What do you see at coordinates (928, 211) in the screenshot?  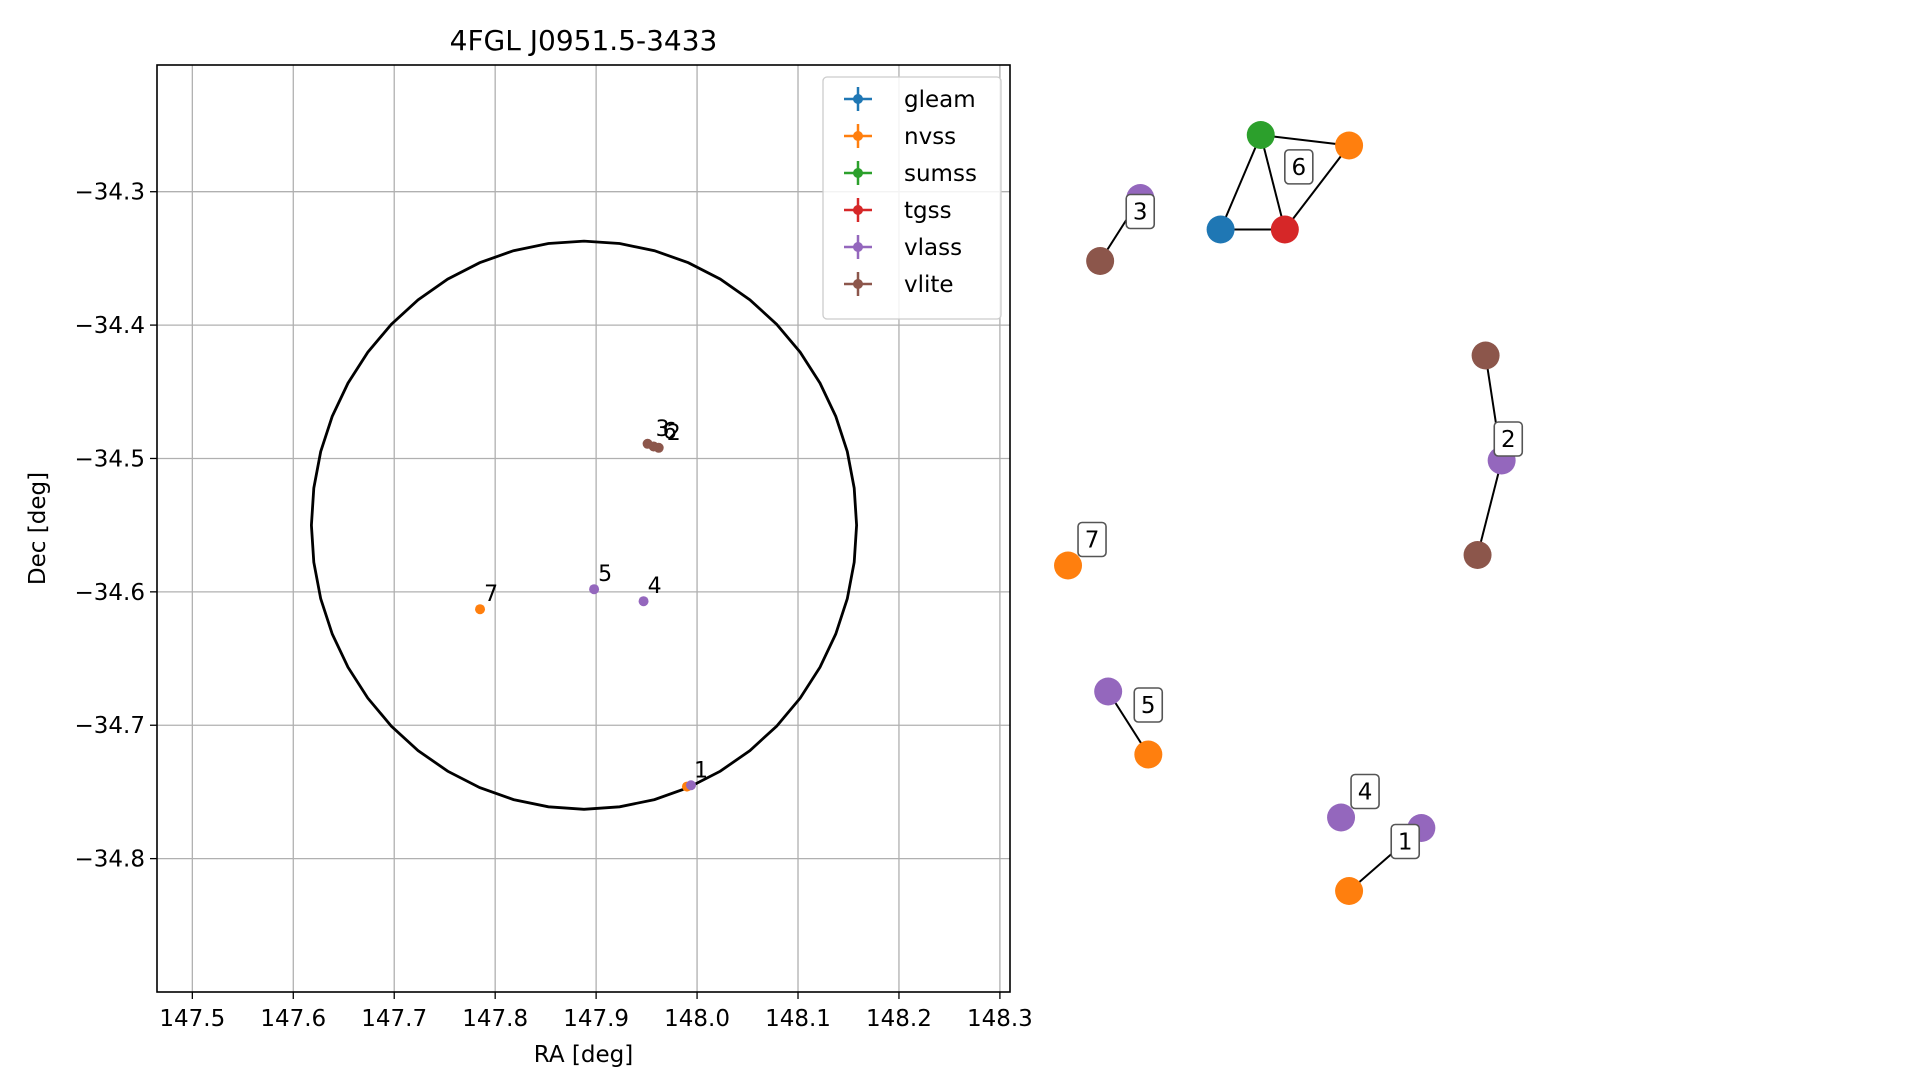 I see `legend-label-tgss: tgss` at bounding box center [928, 211].